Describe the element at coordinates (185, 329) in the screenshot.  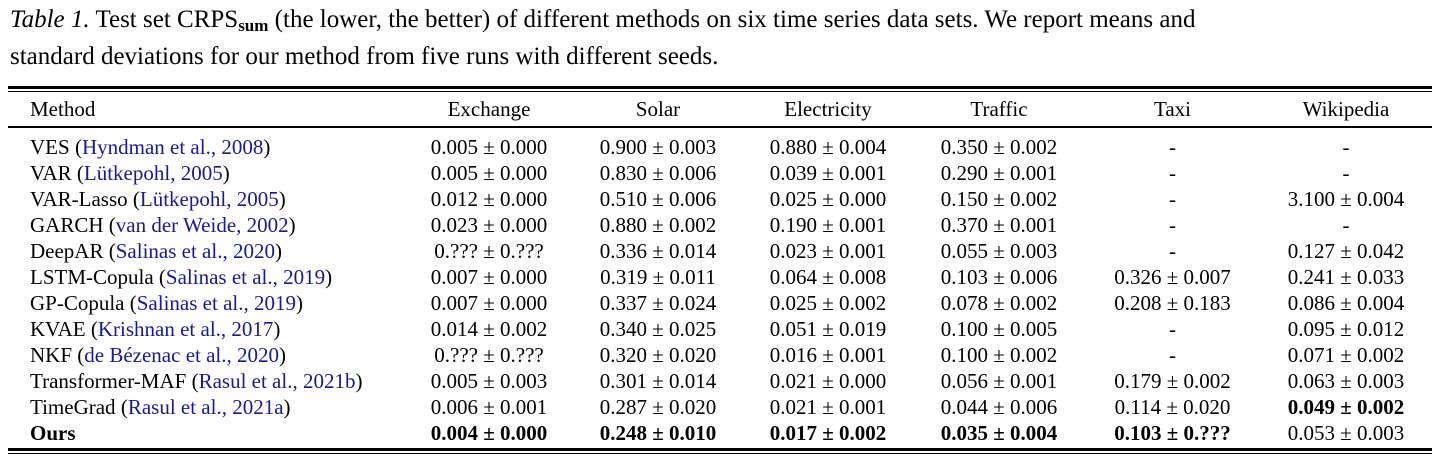
I see `citation-link: Krishnan et al., 2017` at that location.